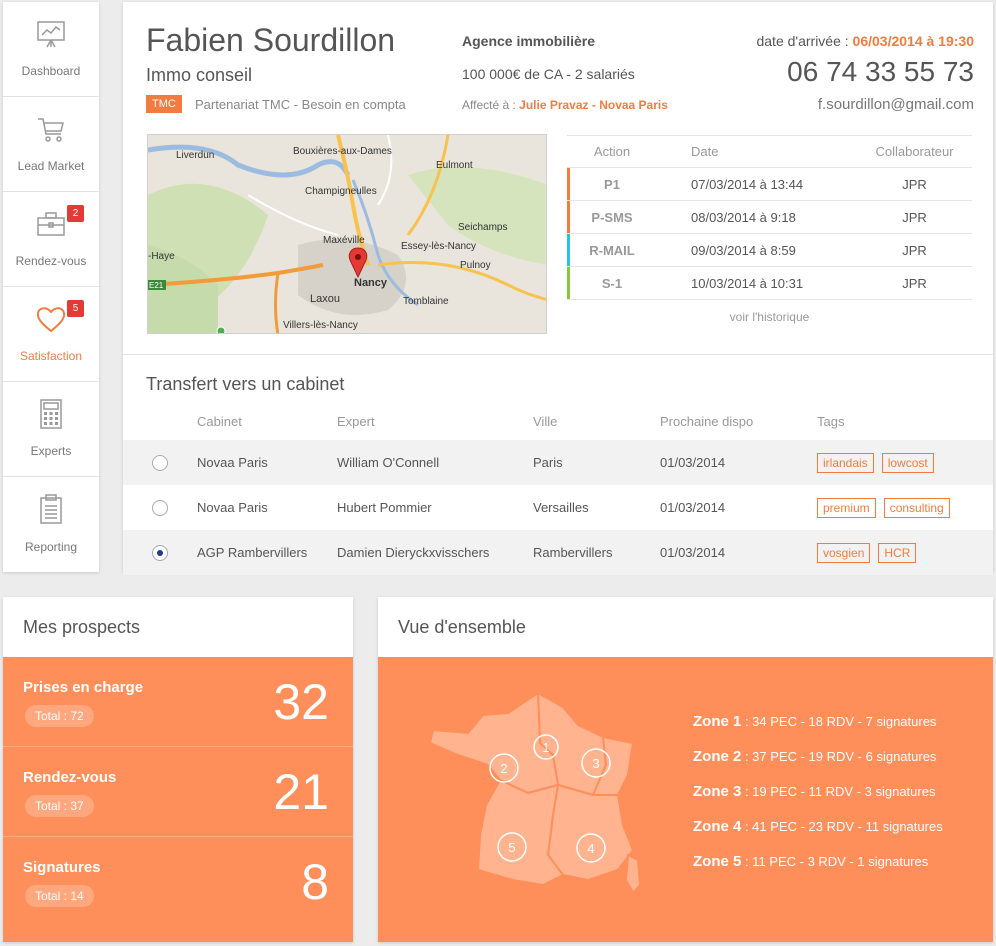 The height and width of the screenshot is (946, 996). Describe the element at coordinates (818, 730) in the screenshot. I see `list-item: Zone 1 : 34 PEC - 18 RDV - 7 signatures` at that location.